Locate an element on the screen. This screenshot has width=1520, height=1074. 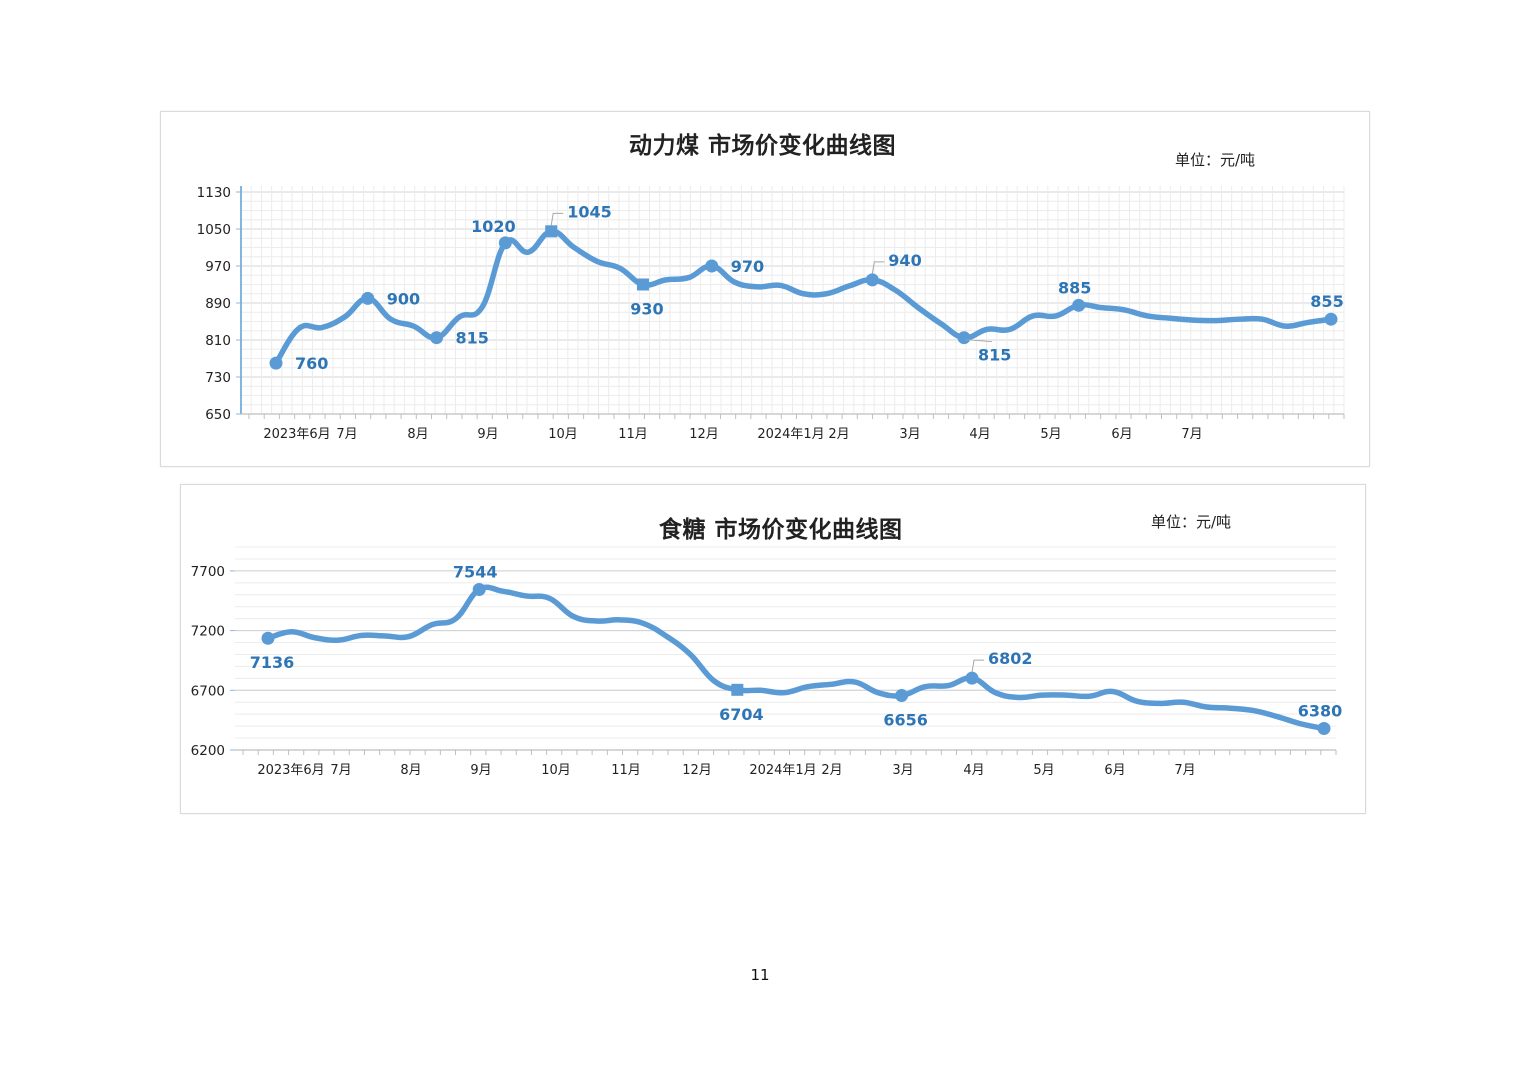
data-label: 7544 is located at coordinates (475, 572).